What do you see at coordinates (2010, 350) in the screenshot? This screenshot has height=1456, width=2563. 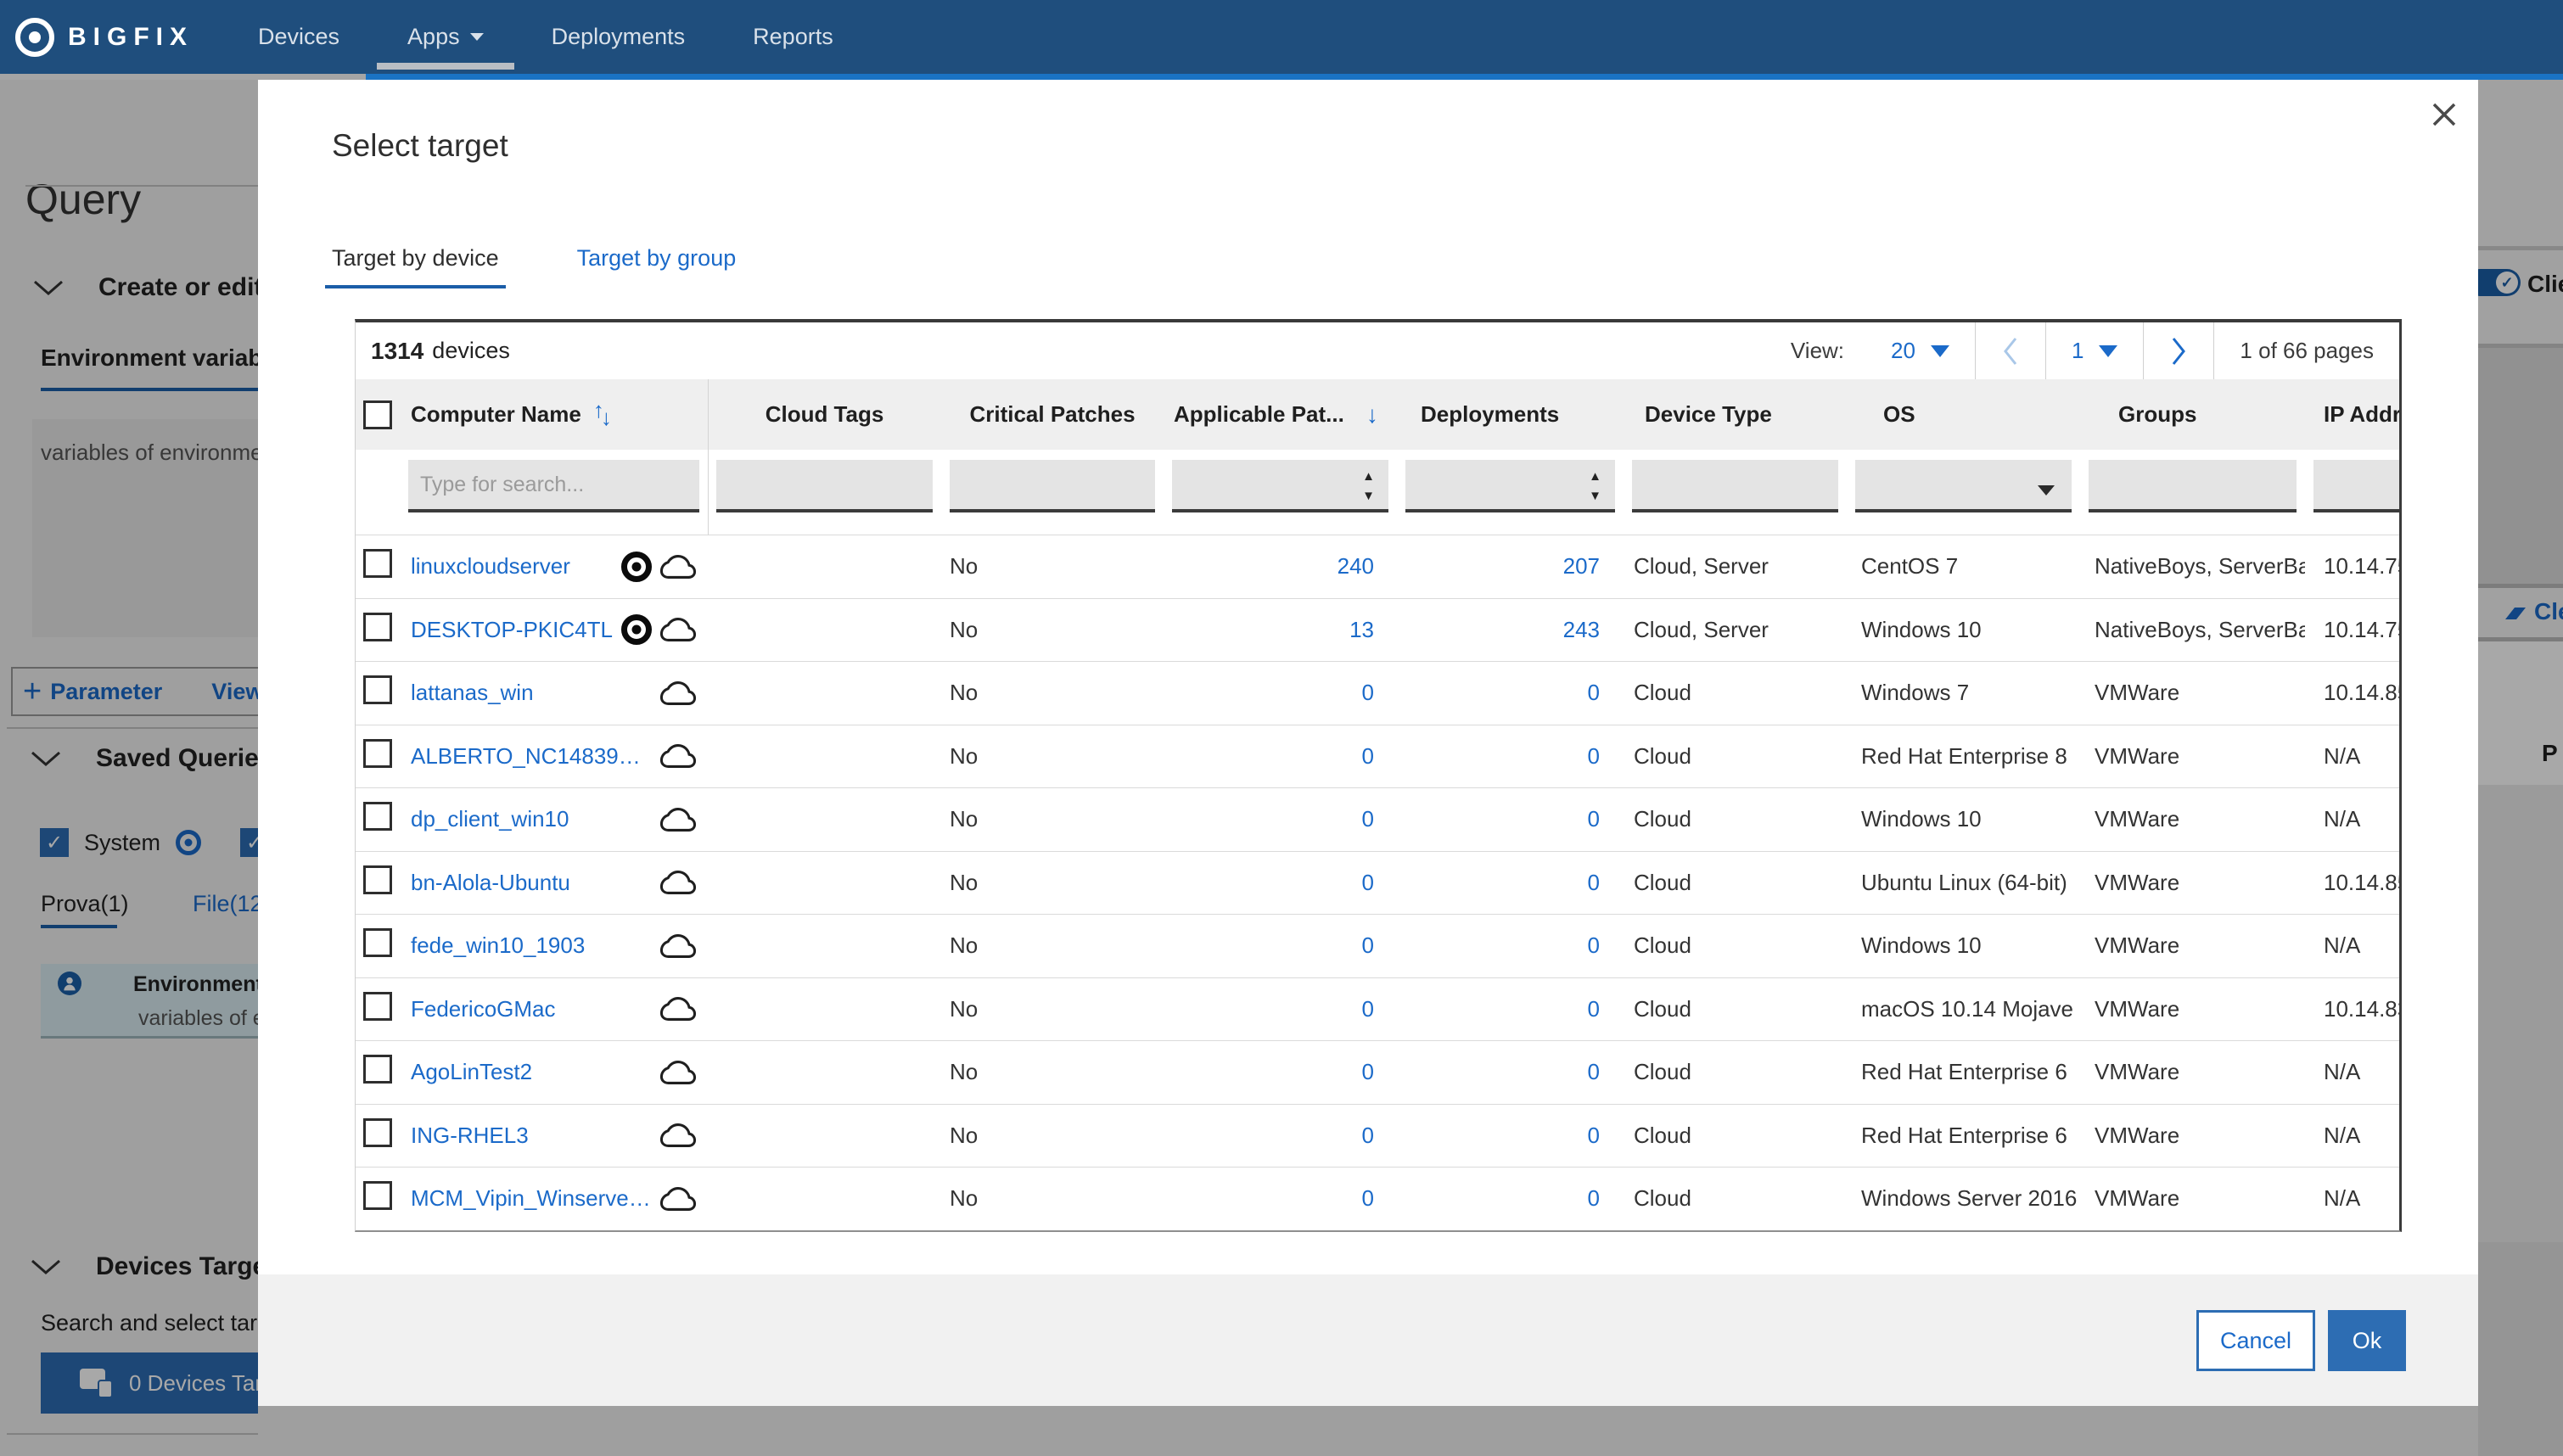 I see `previous-page-button` at bounding box center [2010, 350].